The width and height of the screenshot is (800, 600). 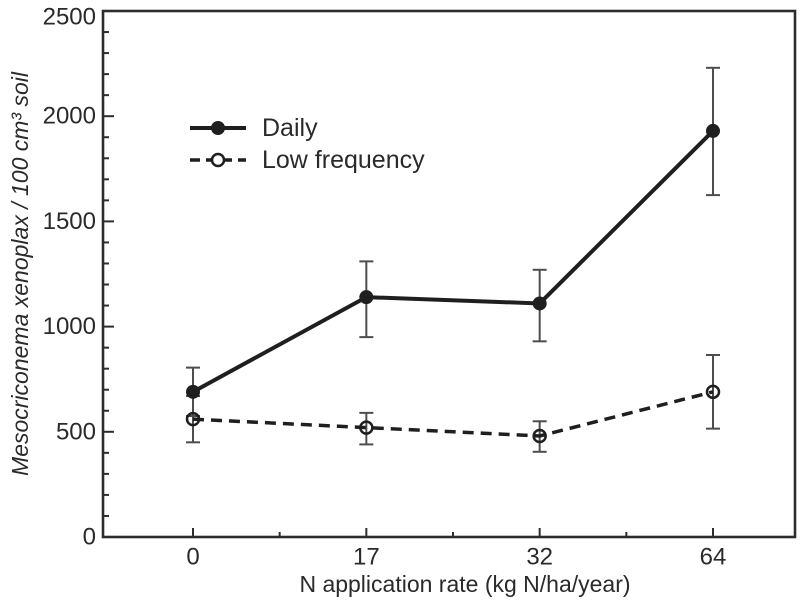 I want to click on y-tick-label: 2500, so click(x=69, y=17).